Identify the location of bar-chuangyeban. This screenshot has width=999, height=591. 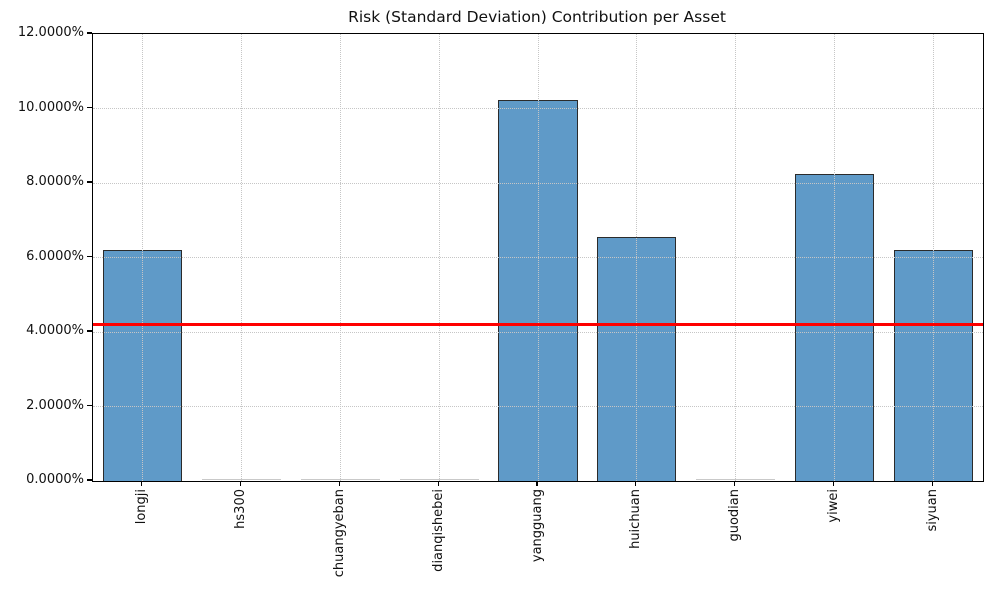
(340, 479).